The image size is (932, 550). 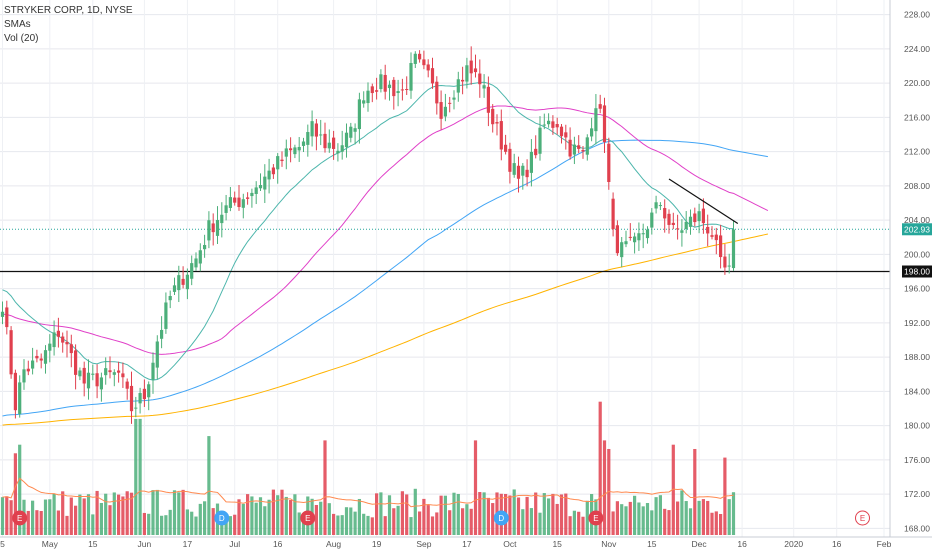 I want to click on symbol-title: STRYKER CORP, 1D, NYSE, so click(x=68, y=10).